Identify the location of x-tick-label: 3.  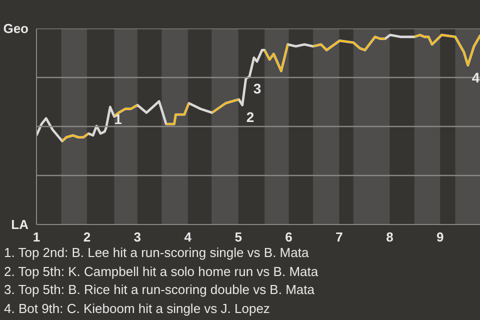
(138, 237).